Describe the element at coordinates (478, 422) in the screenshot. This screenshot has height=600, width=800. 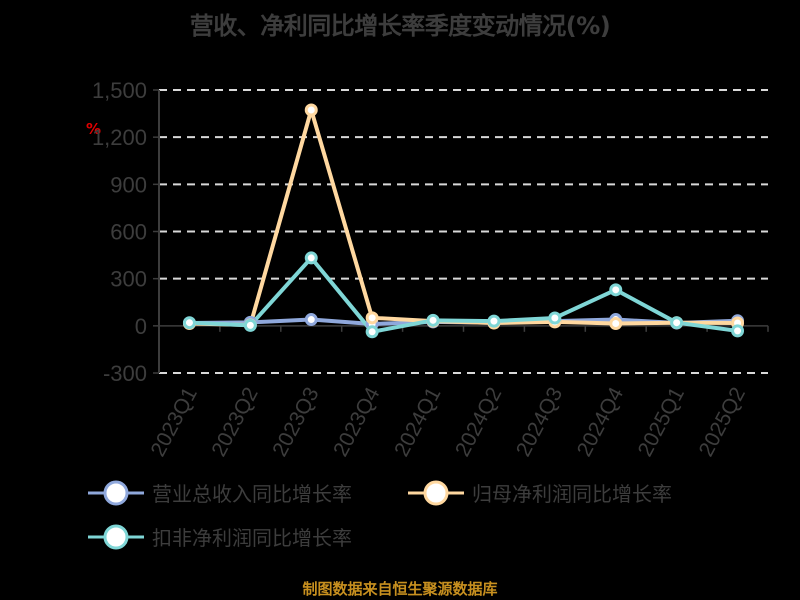
I see `x-tick-label: 2024Q2` at that location.